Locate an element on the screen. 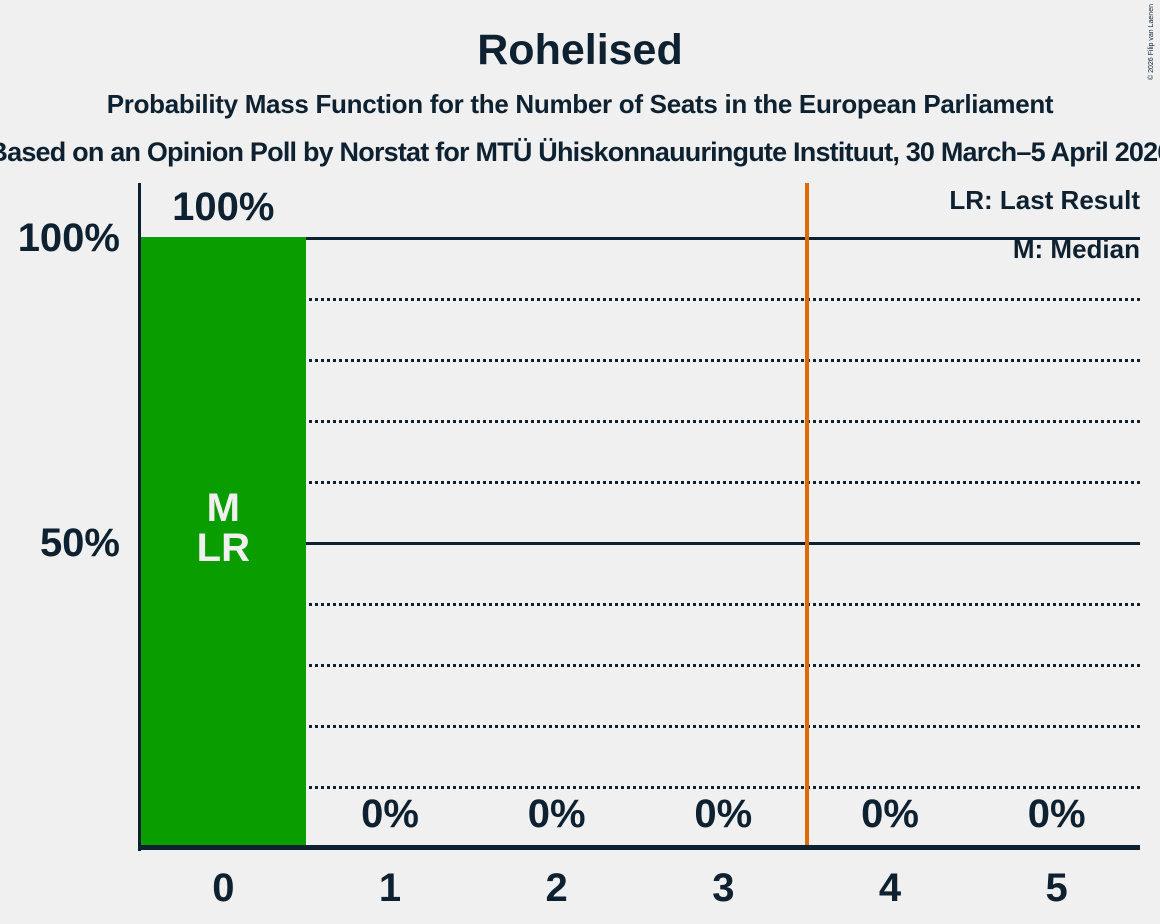 The image size is (1160, 924). gridline-30pct is located at coordinates (640, 665).